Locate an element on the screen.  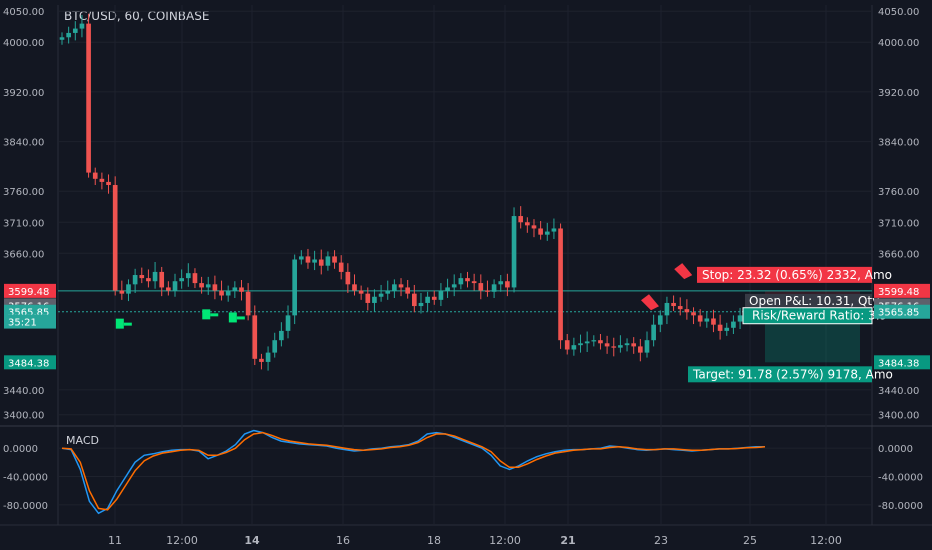
price-tick-right: 3920.00 is located at coordinates (898, 93).